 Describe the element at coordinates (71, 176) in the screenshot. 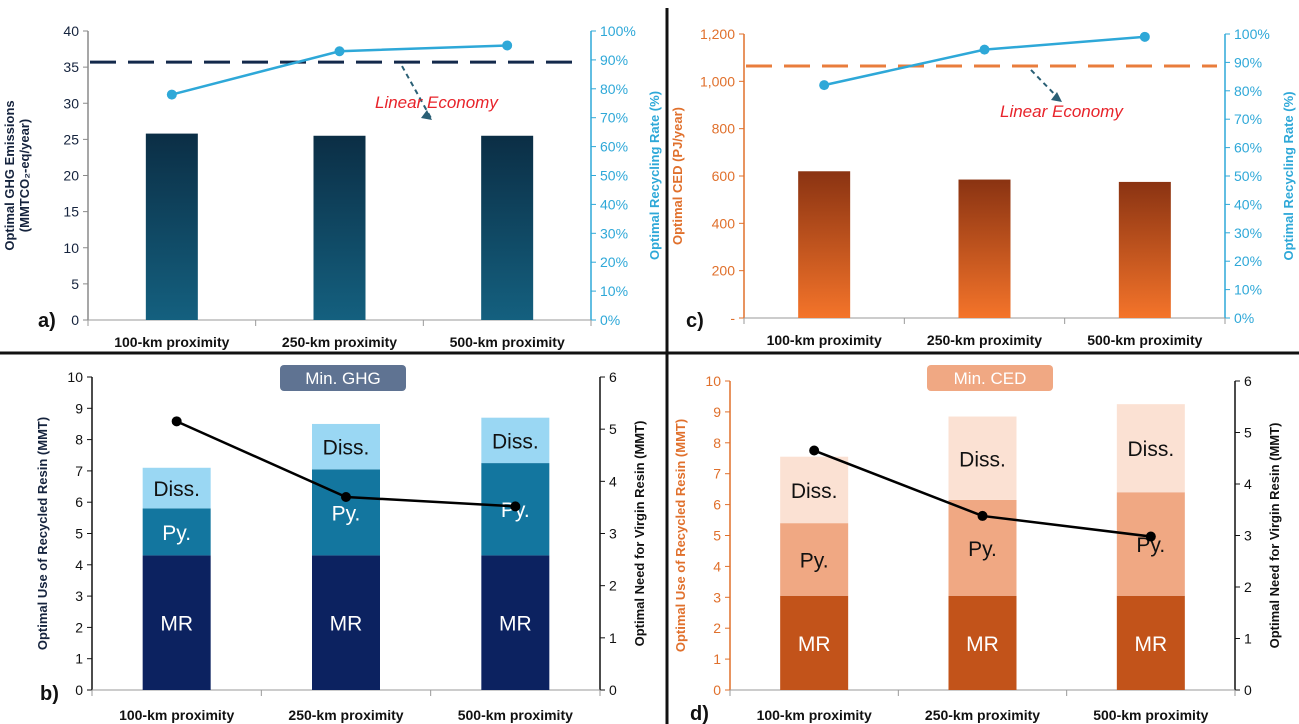

I see `left-tick-label: 20` at that location.